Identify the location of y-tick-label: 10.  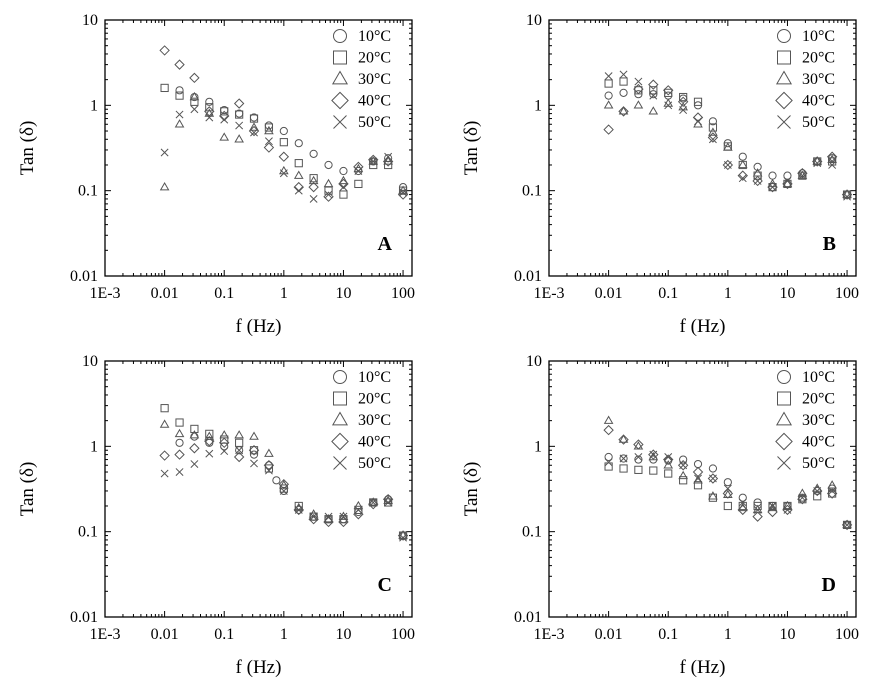
(534, 20).